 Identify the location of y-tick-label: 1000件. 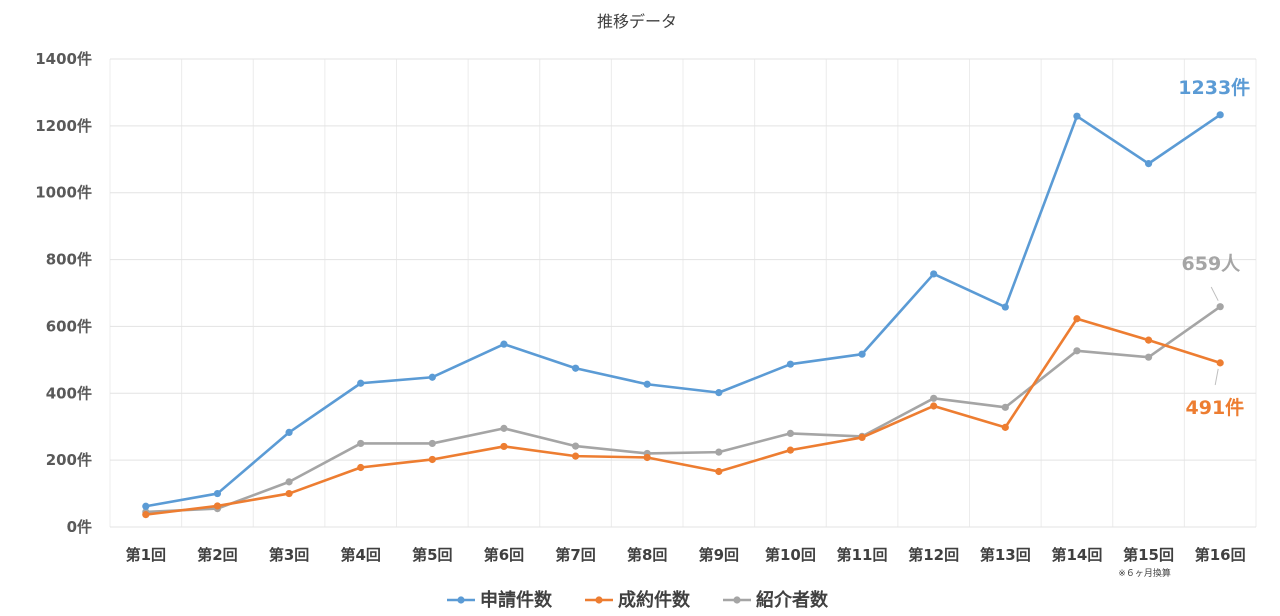
(63, 193).